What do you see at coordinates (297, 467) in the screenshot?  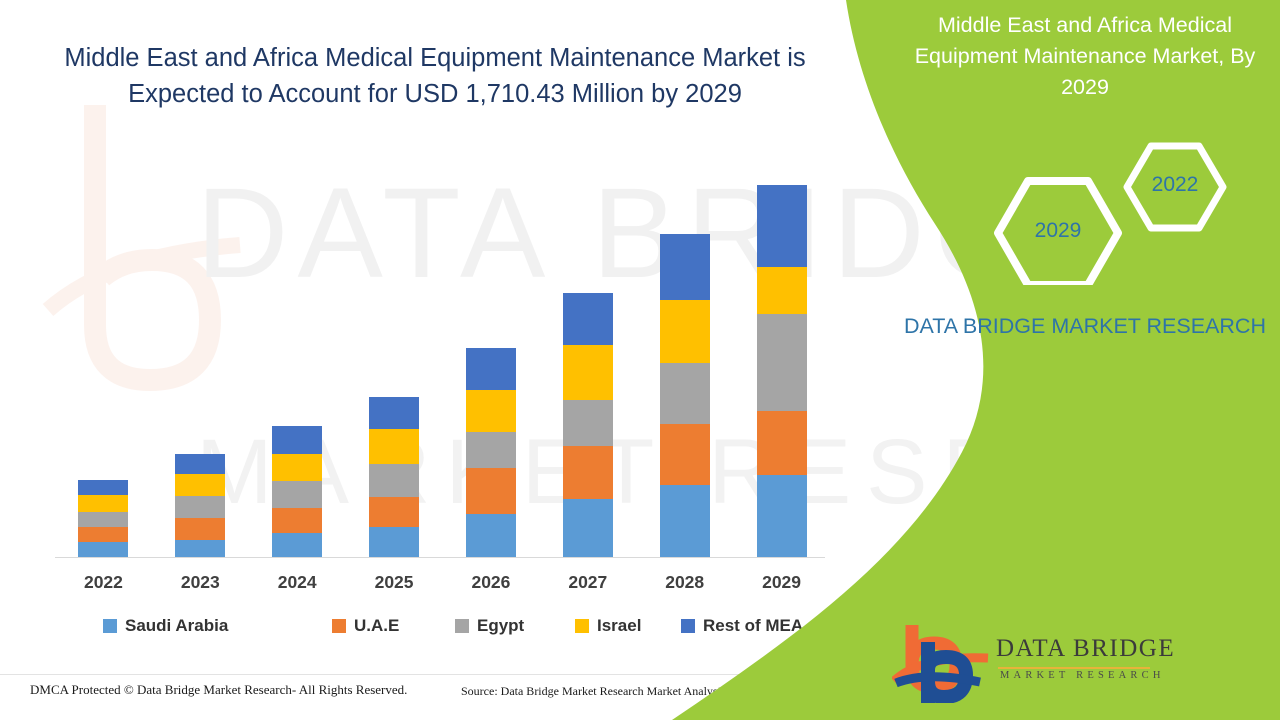 I see `bar-segment-israel-2024` at bounding box center [297, 467].